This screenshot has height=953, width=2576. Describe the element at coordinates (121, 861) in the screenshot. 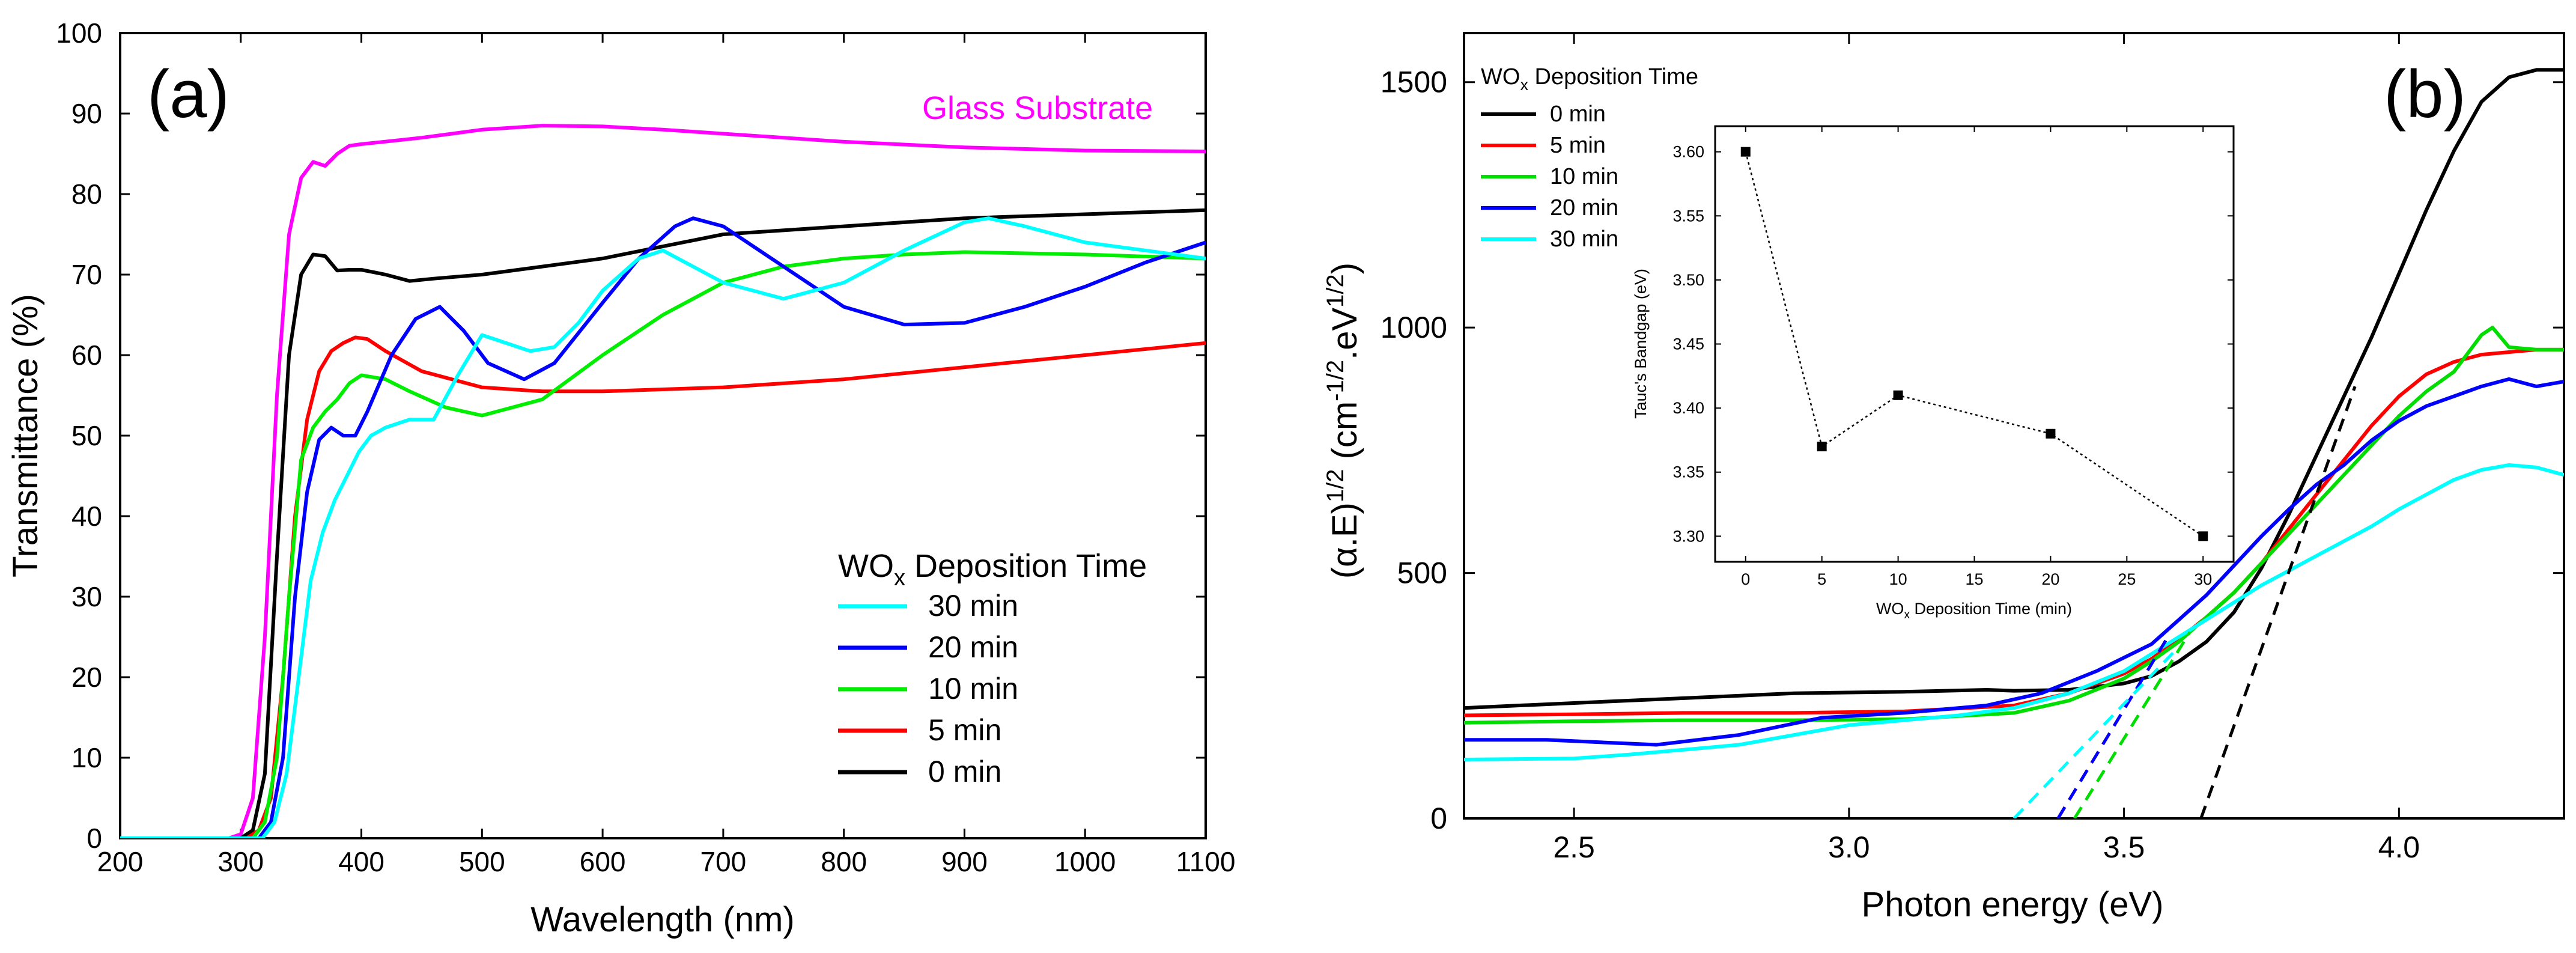

I see `panel-a-x-tick-label: 200` at that location.